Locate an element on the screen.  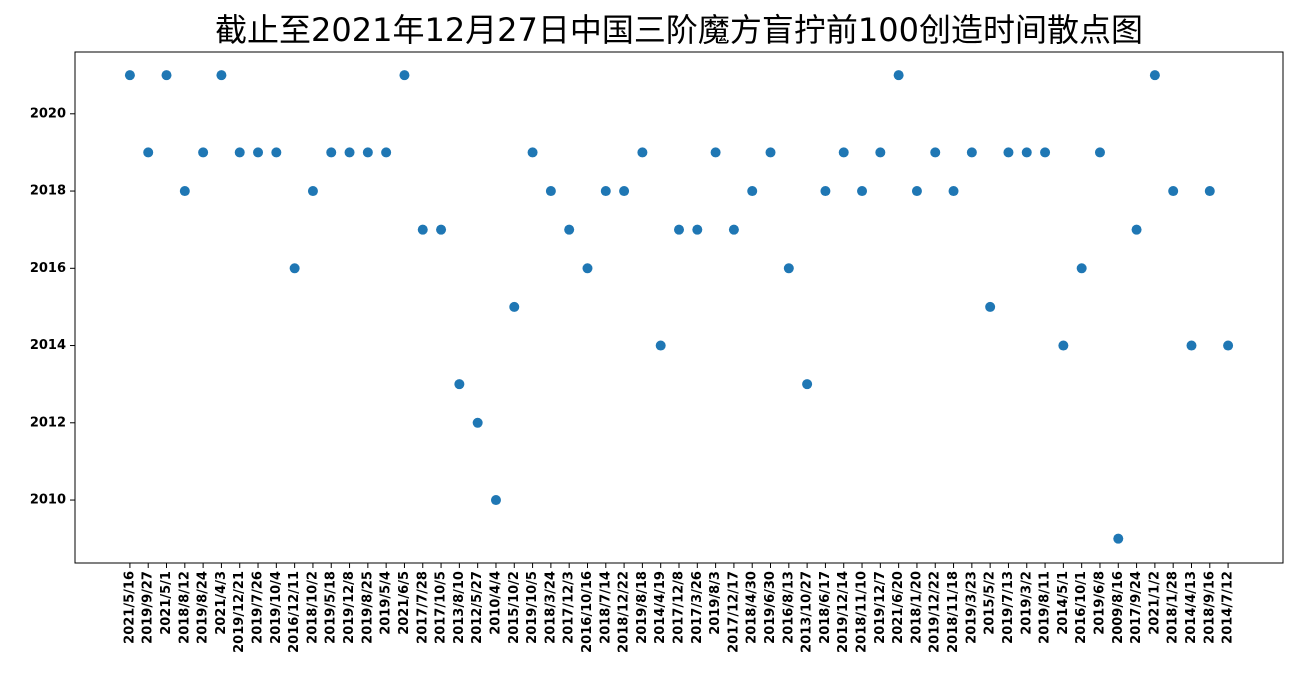
x-tick-label: 2019/10/5 is located at coordinates (532, 607).